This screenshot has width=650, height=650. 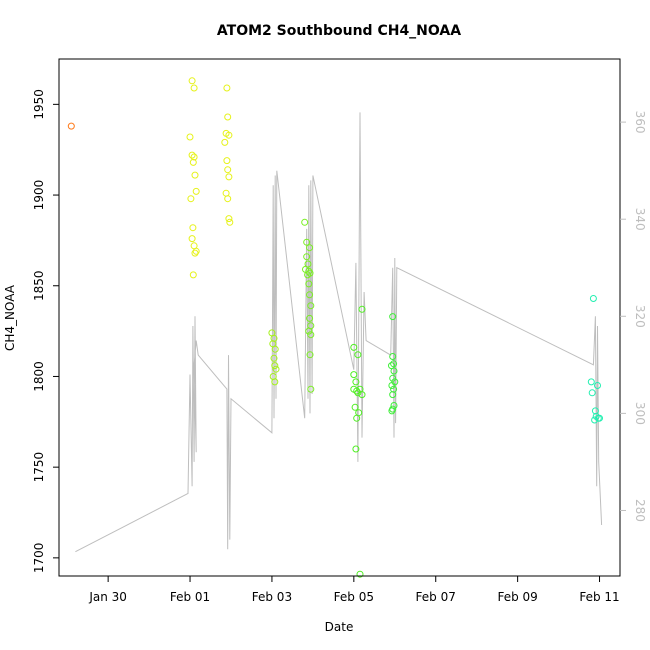 What do you see at coordinates (339, 31) in the screenshot?
I see `chart-title: ATOM2 Southbound CH4_NOAA` at bounding box center [339, 31].